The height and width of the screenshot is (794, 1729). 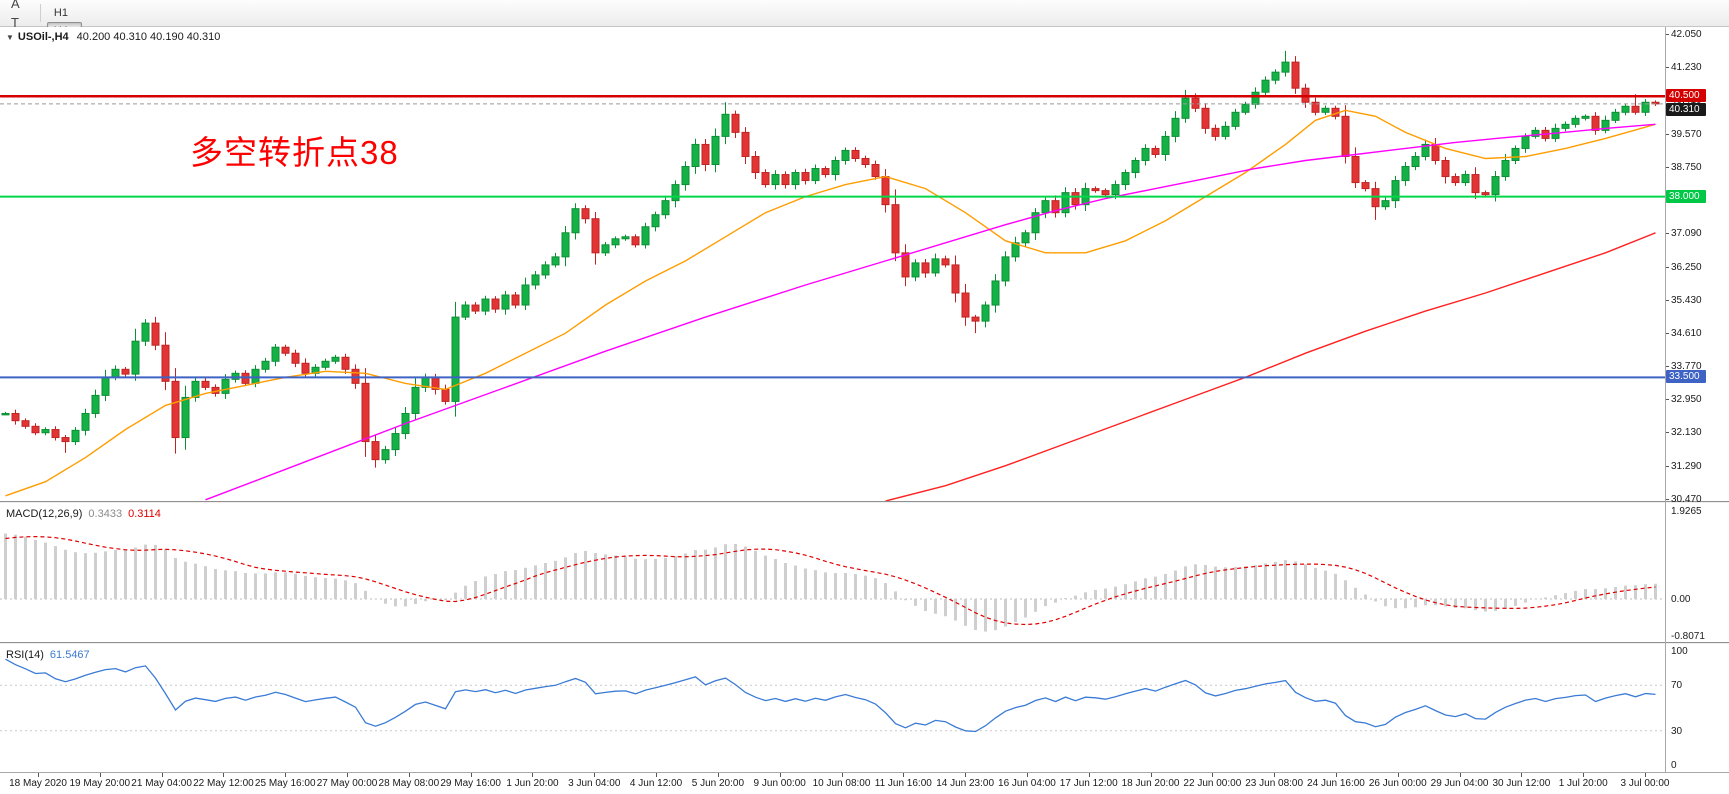 I want to click on price-tick-label: 31.290, so click(x=1686, y=467).